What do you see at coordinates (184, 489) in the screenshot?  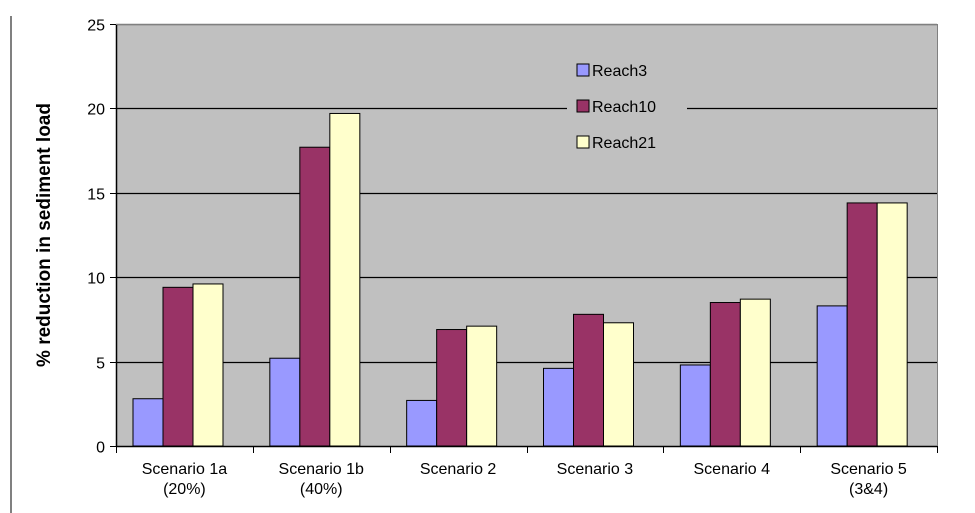 I see `x-category-label: (20%)` at bounding box center [184, 489].